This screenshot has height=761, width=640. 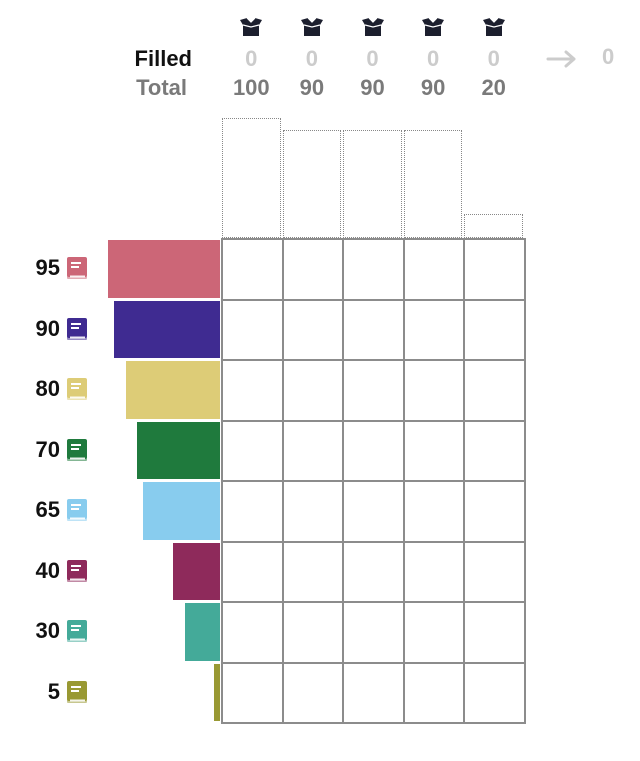 I want to click on total-filled-sum: 0, so click(x=608, y=56).